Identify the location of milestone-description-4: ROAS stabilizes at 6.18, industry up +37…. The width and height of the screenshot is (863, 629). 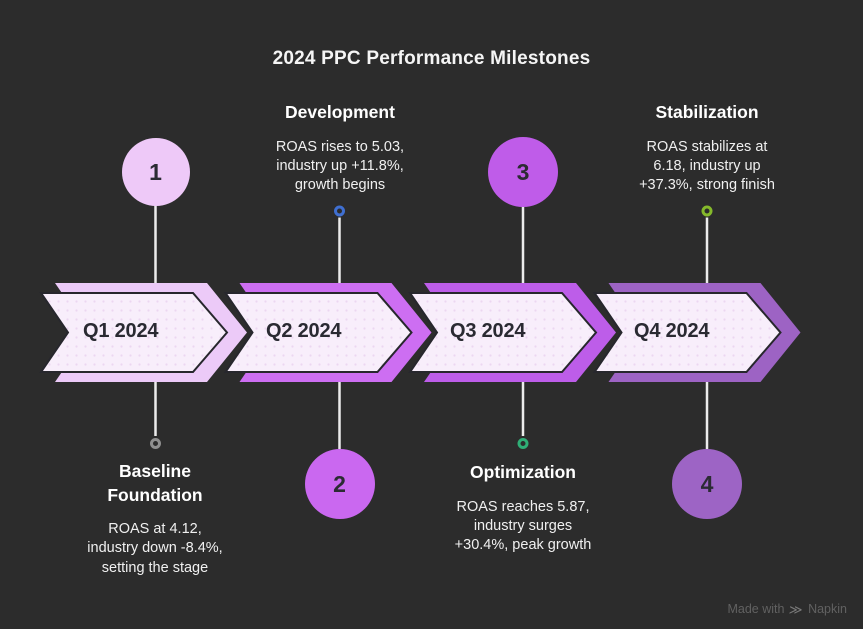
(707, 165).